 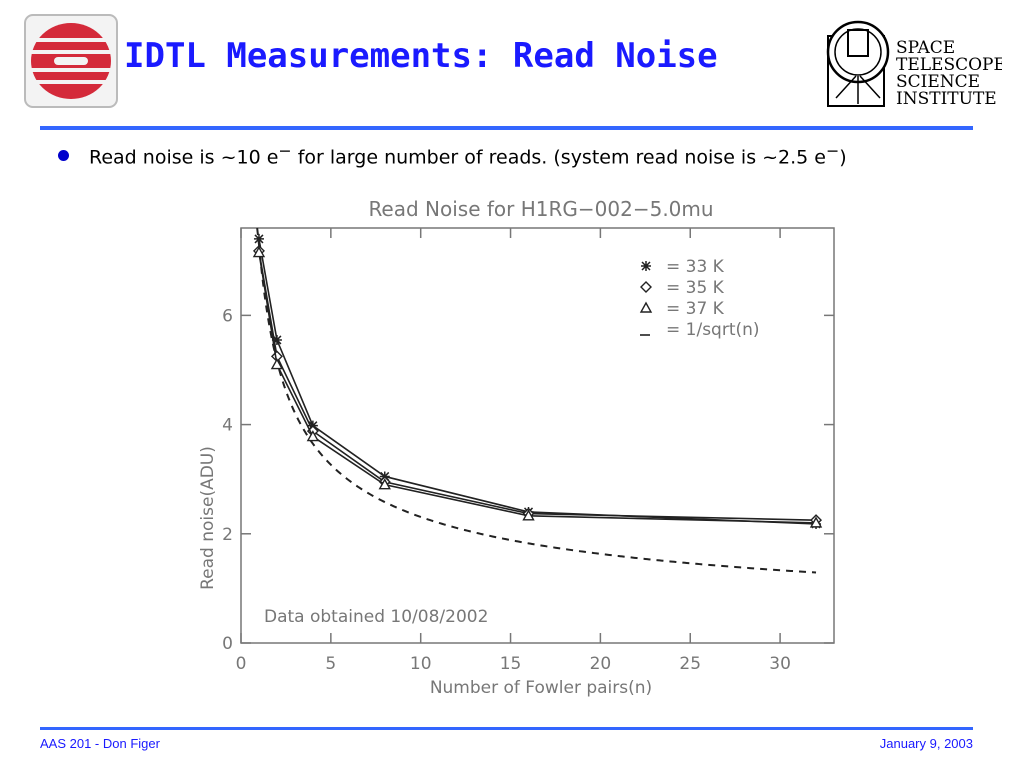 What do you see at coordinates (63, 155) in the screenshot?
I see `bullet-dot-icon` at bounding box center [63, 155].